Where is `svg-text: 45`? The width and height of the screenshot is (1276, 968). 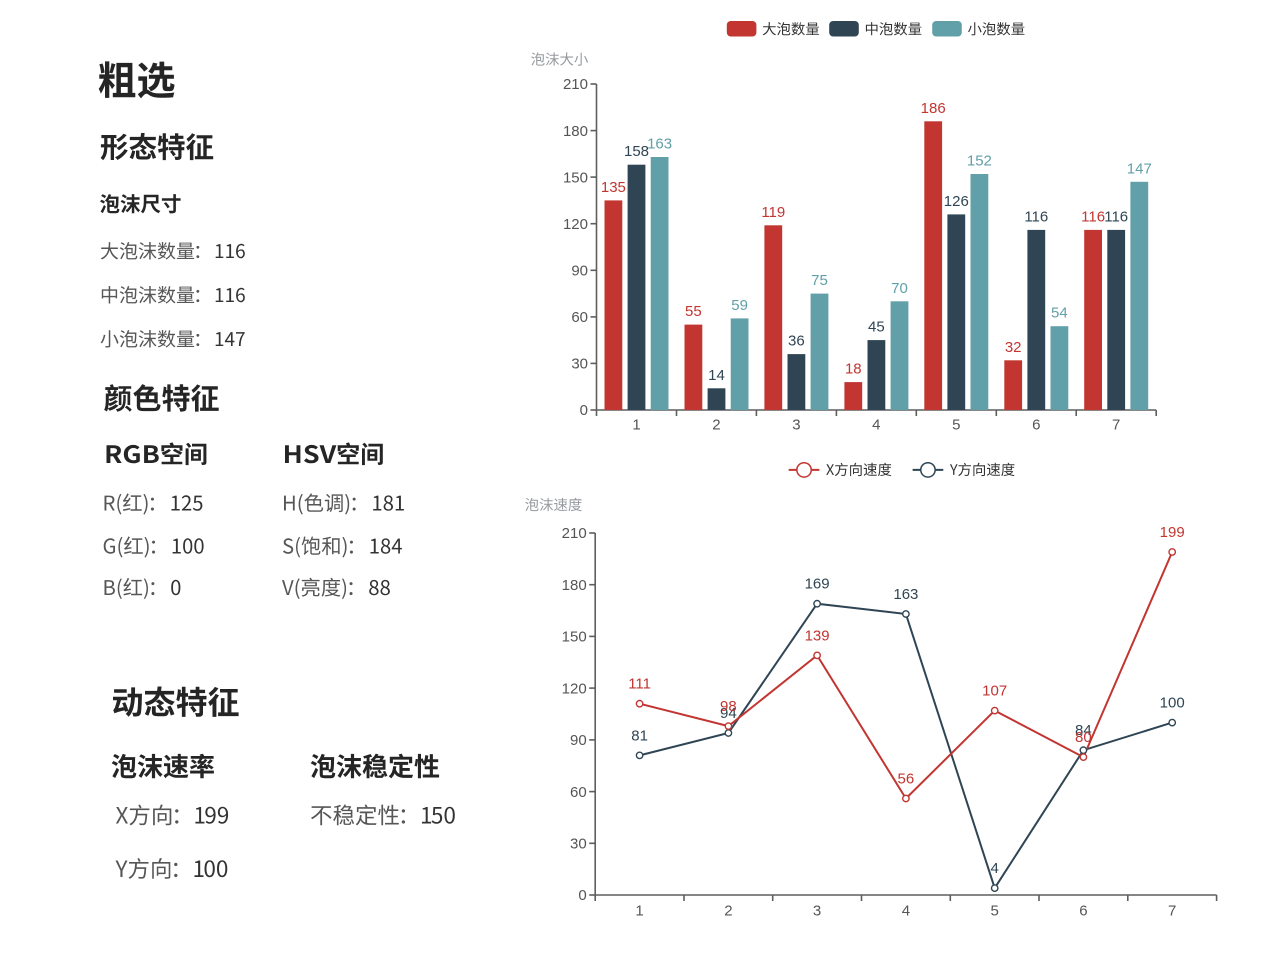
svg-text: 45 is located at coordinates (876, 327).